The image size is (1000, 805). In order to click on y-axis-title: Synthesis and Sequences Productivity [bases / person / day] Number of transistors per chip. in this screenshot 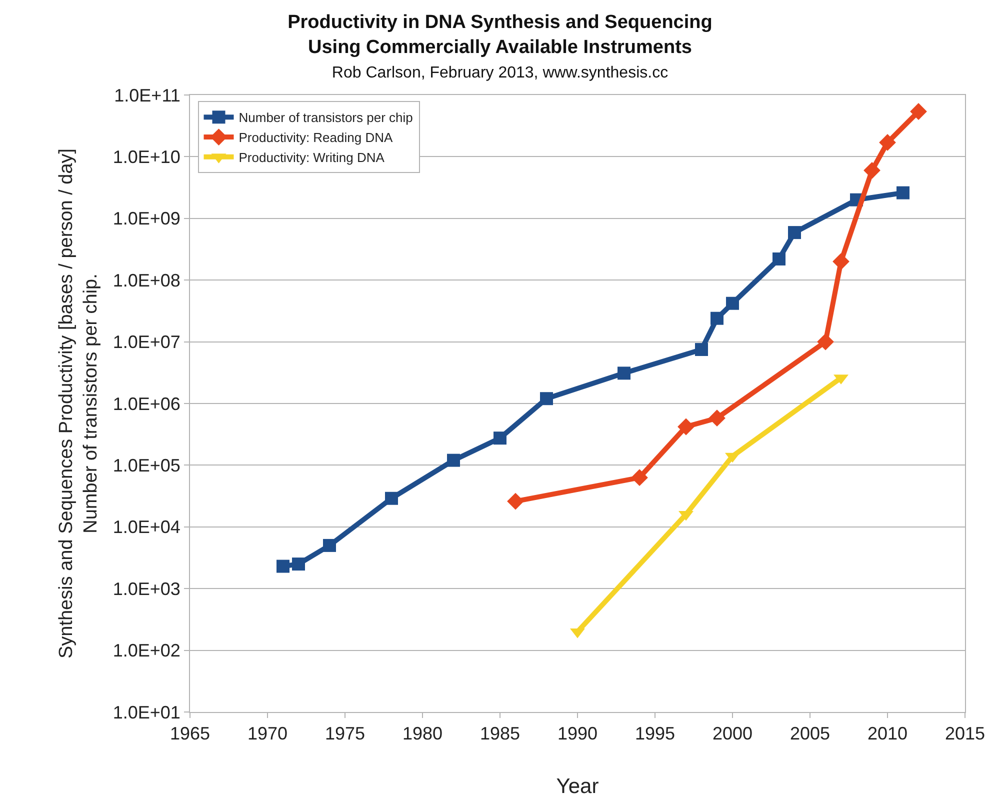, I will do `click(79, 403)`.